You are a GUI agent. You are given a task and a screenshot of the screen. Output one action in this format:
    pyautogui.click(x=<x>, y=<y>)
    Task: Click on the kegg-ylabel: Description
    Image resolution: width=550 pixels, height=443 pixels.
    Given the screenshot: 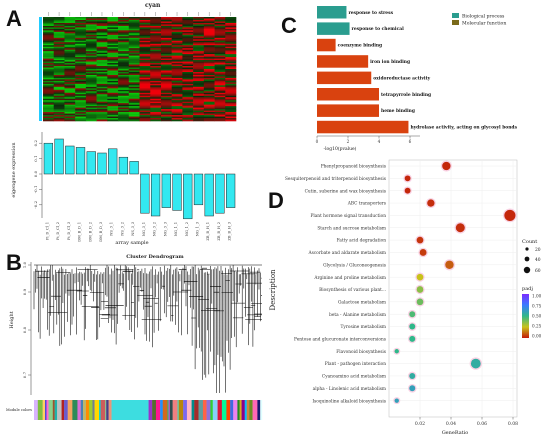 What is the action you would take?
    pyautogui.click(x=273, y=290)
    